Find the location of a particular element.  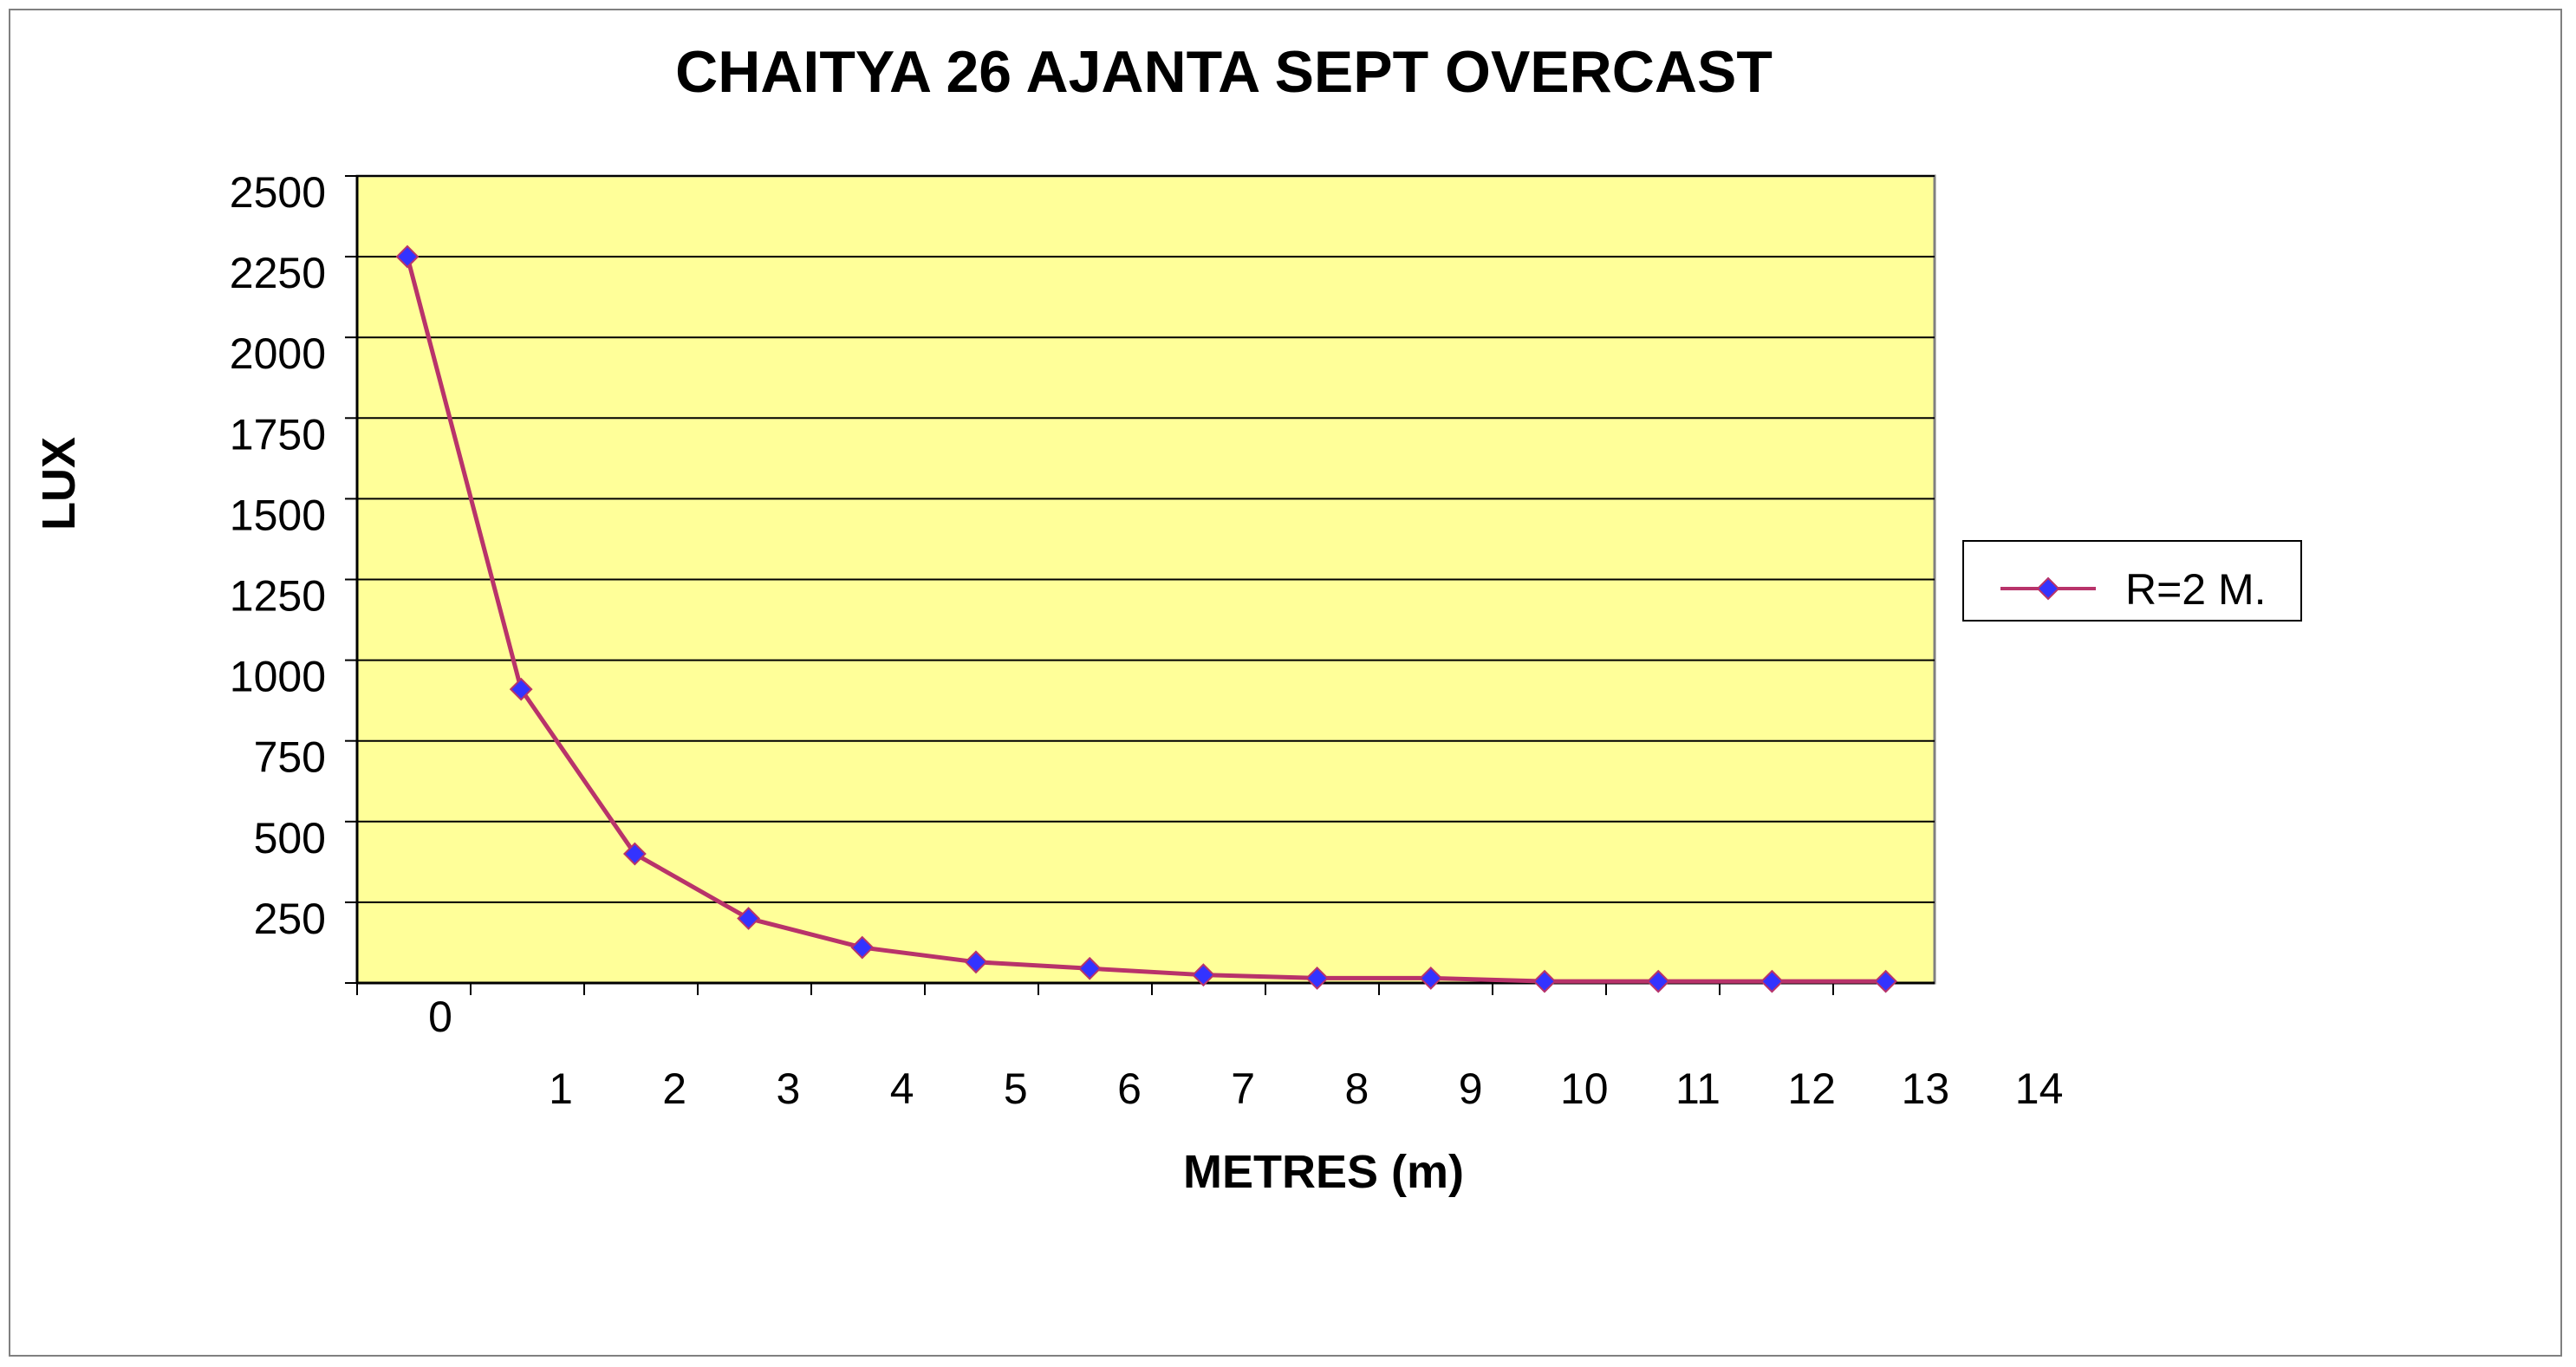

y-tick-label: 2500 is located at coordinates (278, 192).